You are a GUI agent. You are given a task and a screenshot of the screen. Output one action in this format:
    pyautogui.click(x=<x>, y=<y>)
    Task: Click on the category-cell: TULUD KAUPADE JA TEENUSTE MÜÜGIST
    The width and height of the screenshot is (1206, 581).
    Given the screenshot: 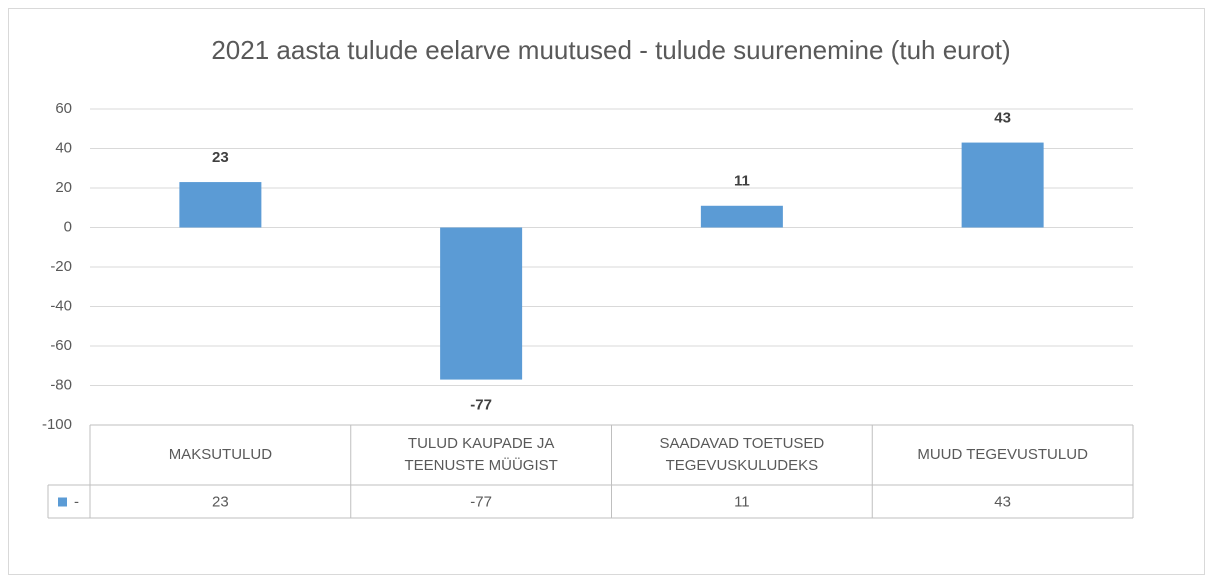 What is the action you would take?
    pyautogui.click(x=481, y=454)
    